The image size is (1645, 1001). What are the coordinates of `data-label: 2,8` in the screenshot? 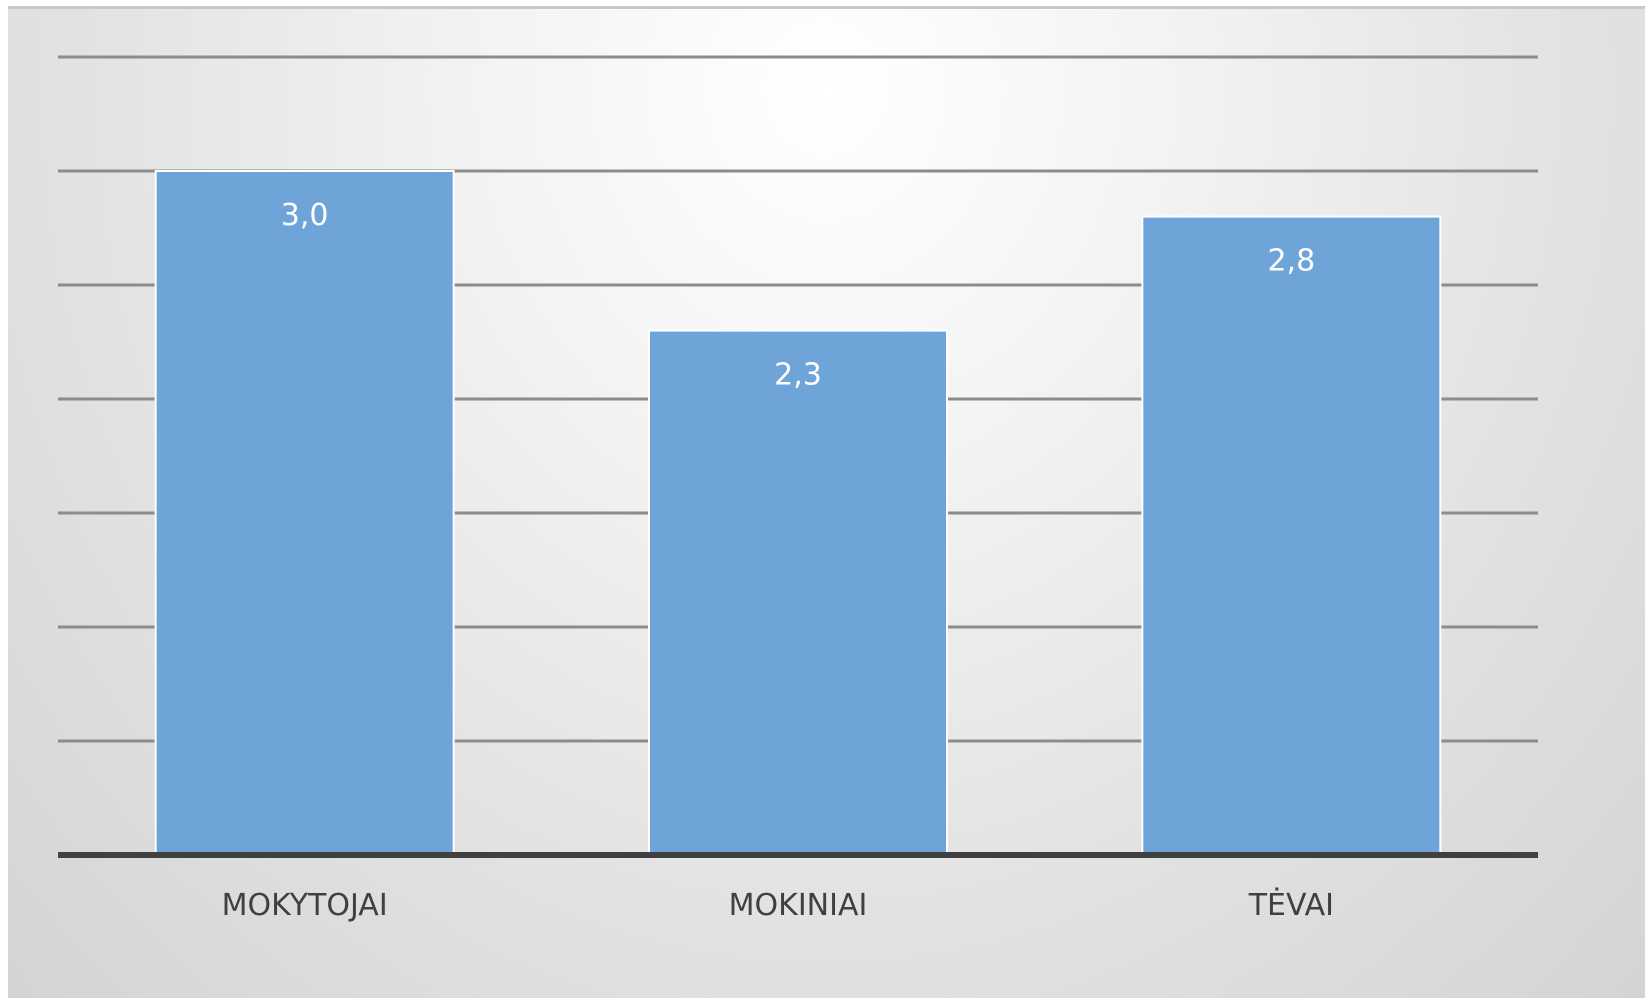 It's located at (1291, 261).